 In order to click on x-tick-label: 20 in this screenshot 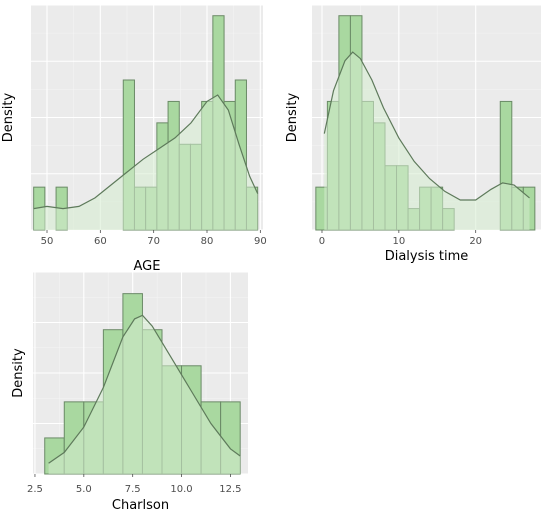, I will do `click(475, 241)`.